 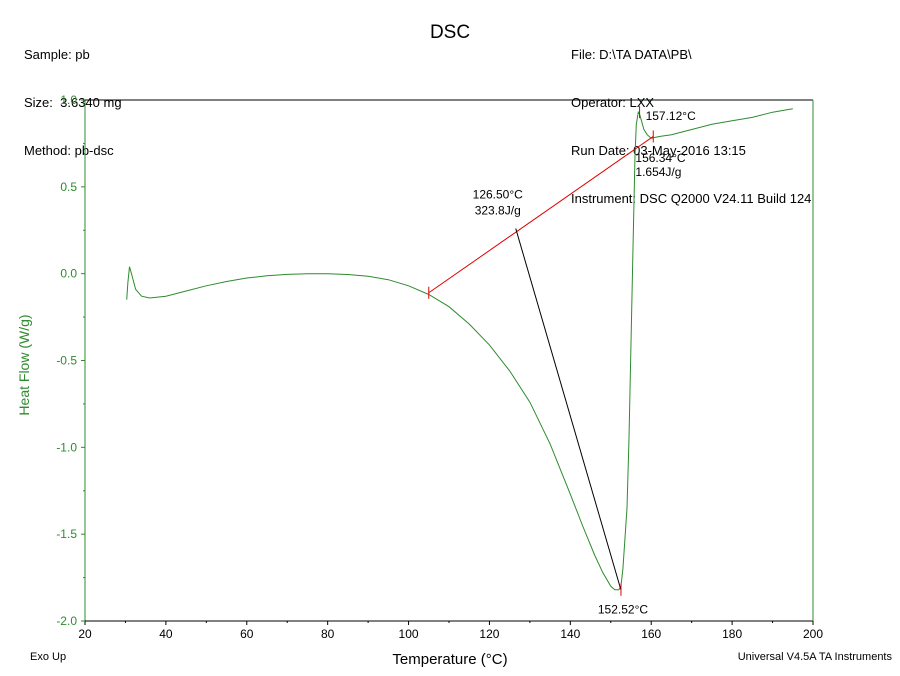 I want to click on annotation-label: 1.654J/g, so click(x=658, y=172).